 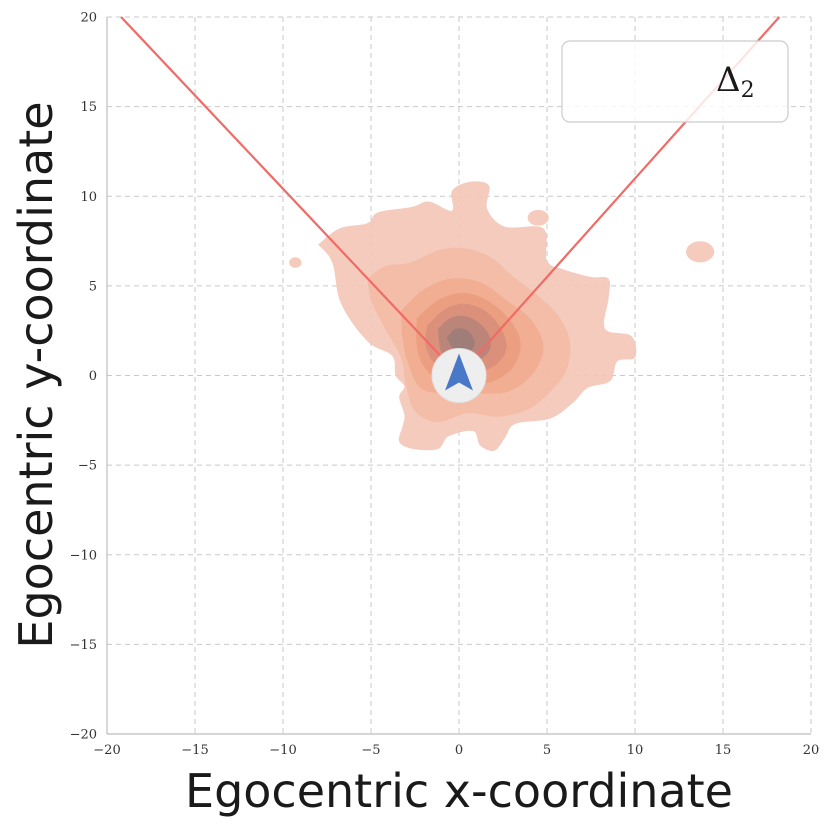 What do you see at coordinates (459, 372) in the screenshot?
I see `arrow-up-icon` at bounding box center [459, 372].